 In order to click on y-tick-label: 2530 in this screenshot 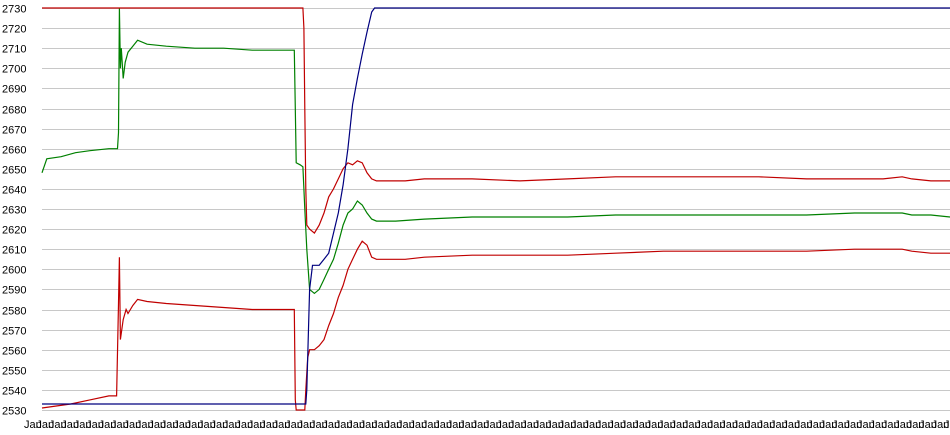, I will do `click(14, 412)`.